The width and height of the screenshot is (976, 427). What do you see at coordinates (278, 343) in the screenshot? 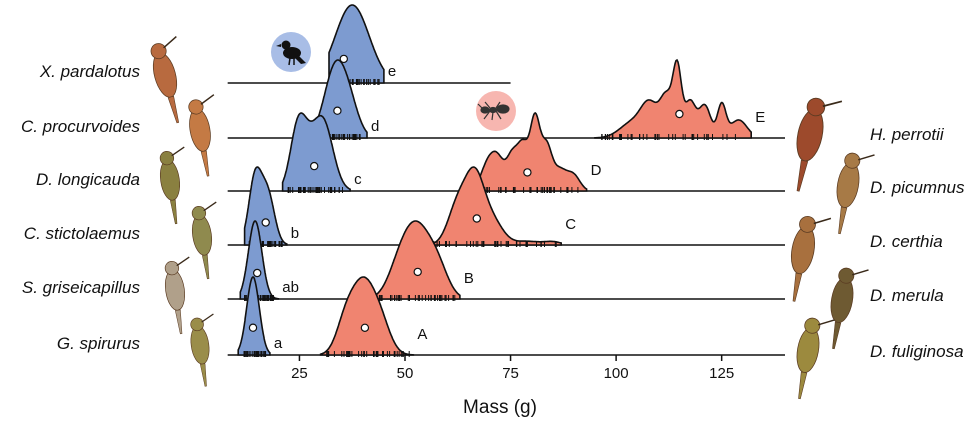
I see `group-letter-blue-row-6: a` at bounding box center [278, 343].